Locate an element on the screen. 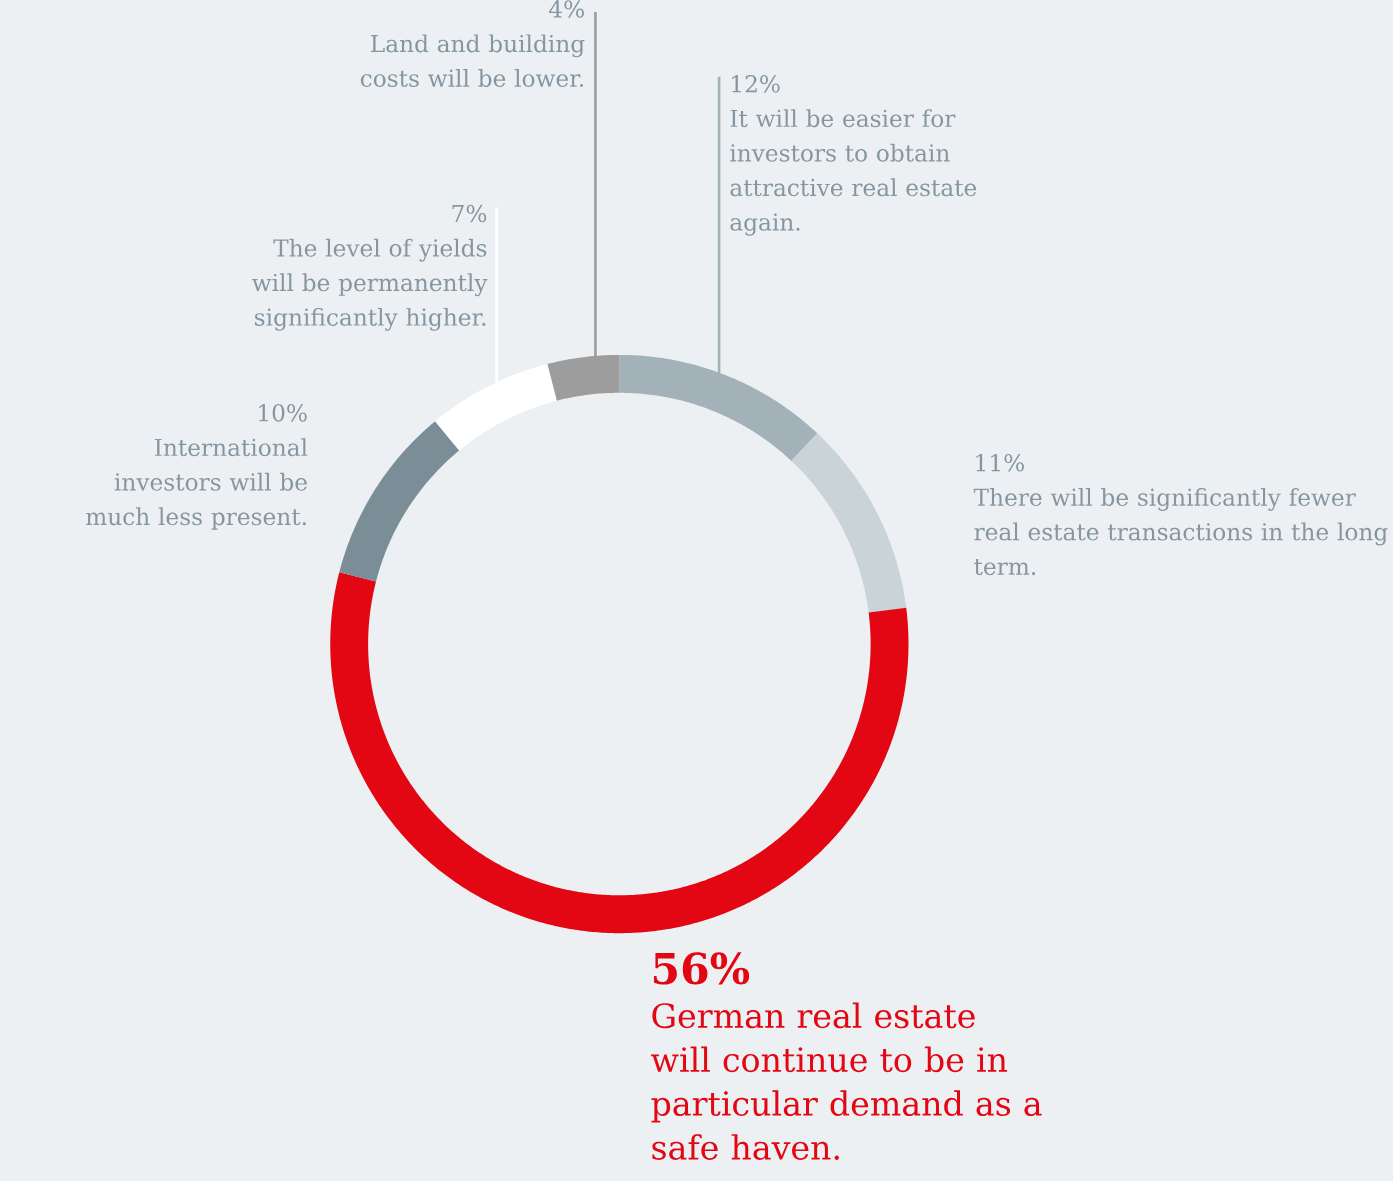  data-label: 7% is located at coordinates (469, 213).